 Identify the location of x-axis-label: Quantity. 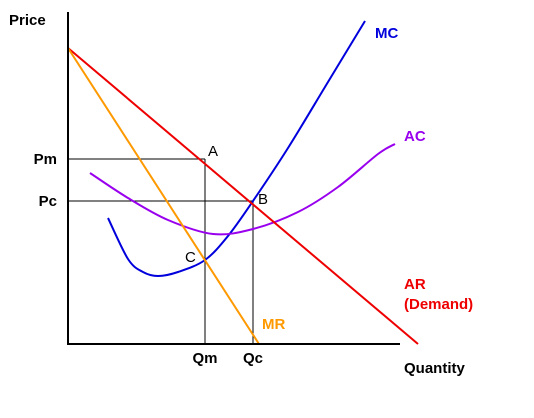
(434, 368).